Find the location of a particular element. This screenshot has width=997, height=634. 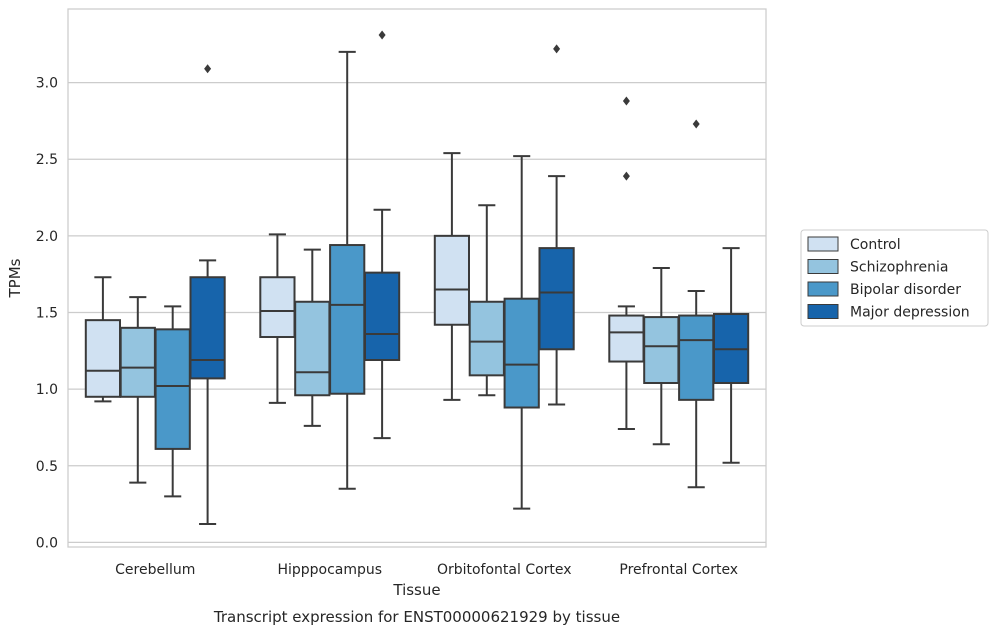

y-tick-labels: 0.0 0.5 1.0 1.5 2.0 2.5 3.0 is located at coordinates (47, 314).